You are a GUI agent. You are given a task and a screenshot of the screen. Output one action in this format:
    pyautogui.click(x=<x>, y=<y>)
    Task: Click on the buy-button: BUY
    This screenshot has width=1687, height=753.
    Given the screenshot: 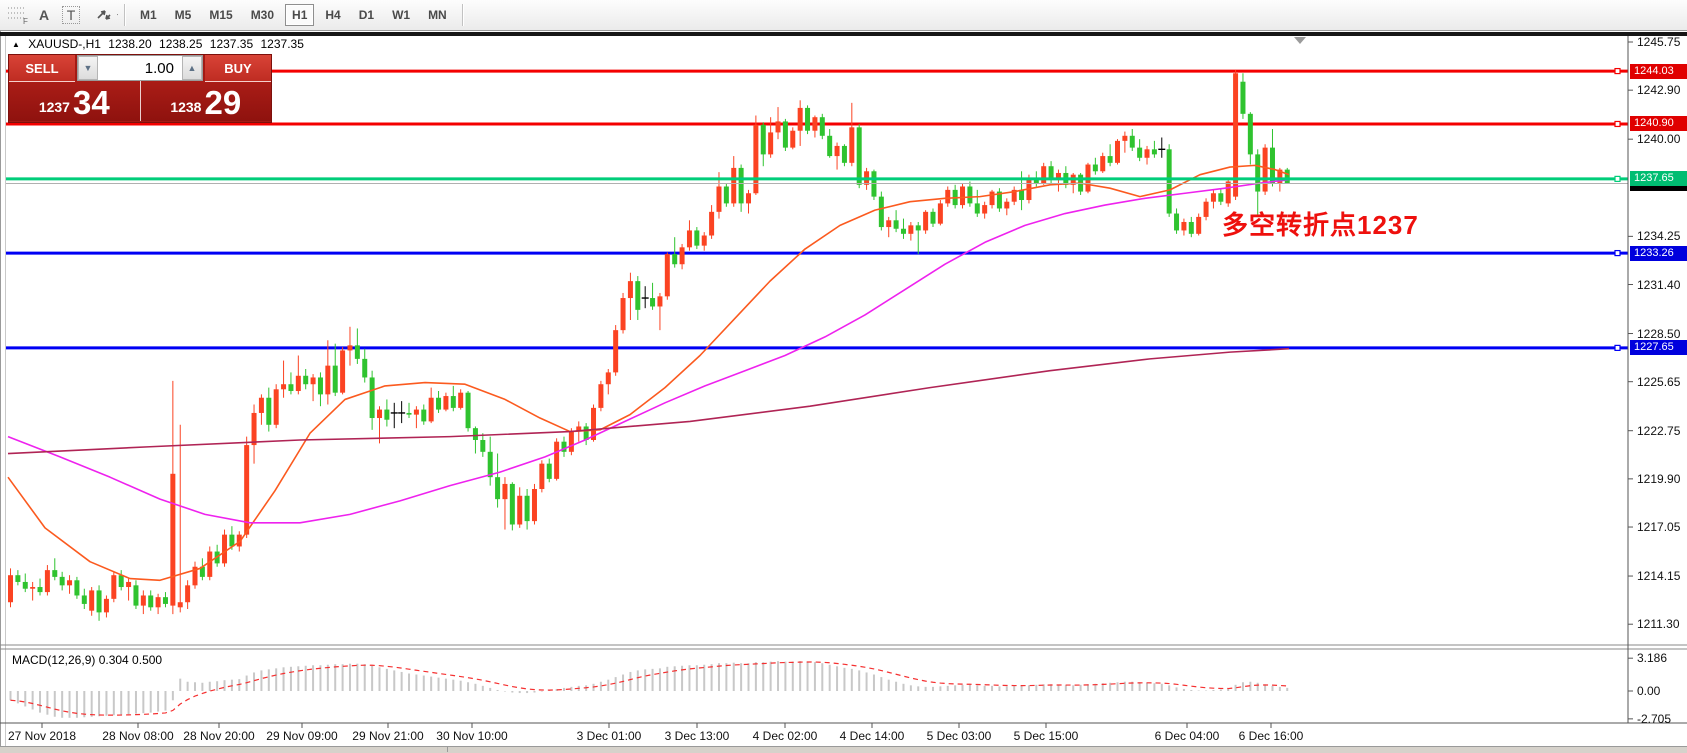 What is the action you would take?
    pyautogui.click(x=238, y=68)
    